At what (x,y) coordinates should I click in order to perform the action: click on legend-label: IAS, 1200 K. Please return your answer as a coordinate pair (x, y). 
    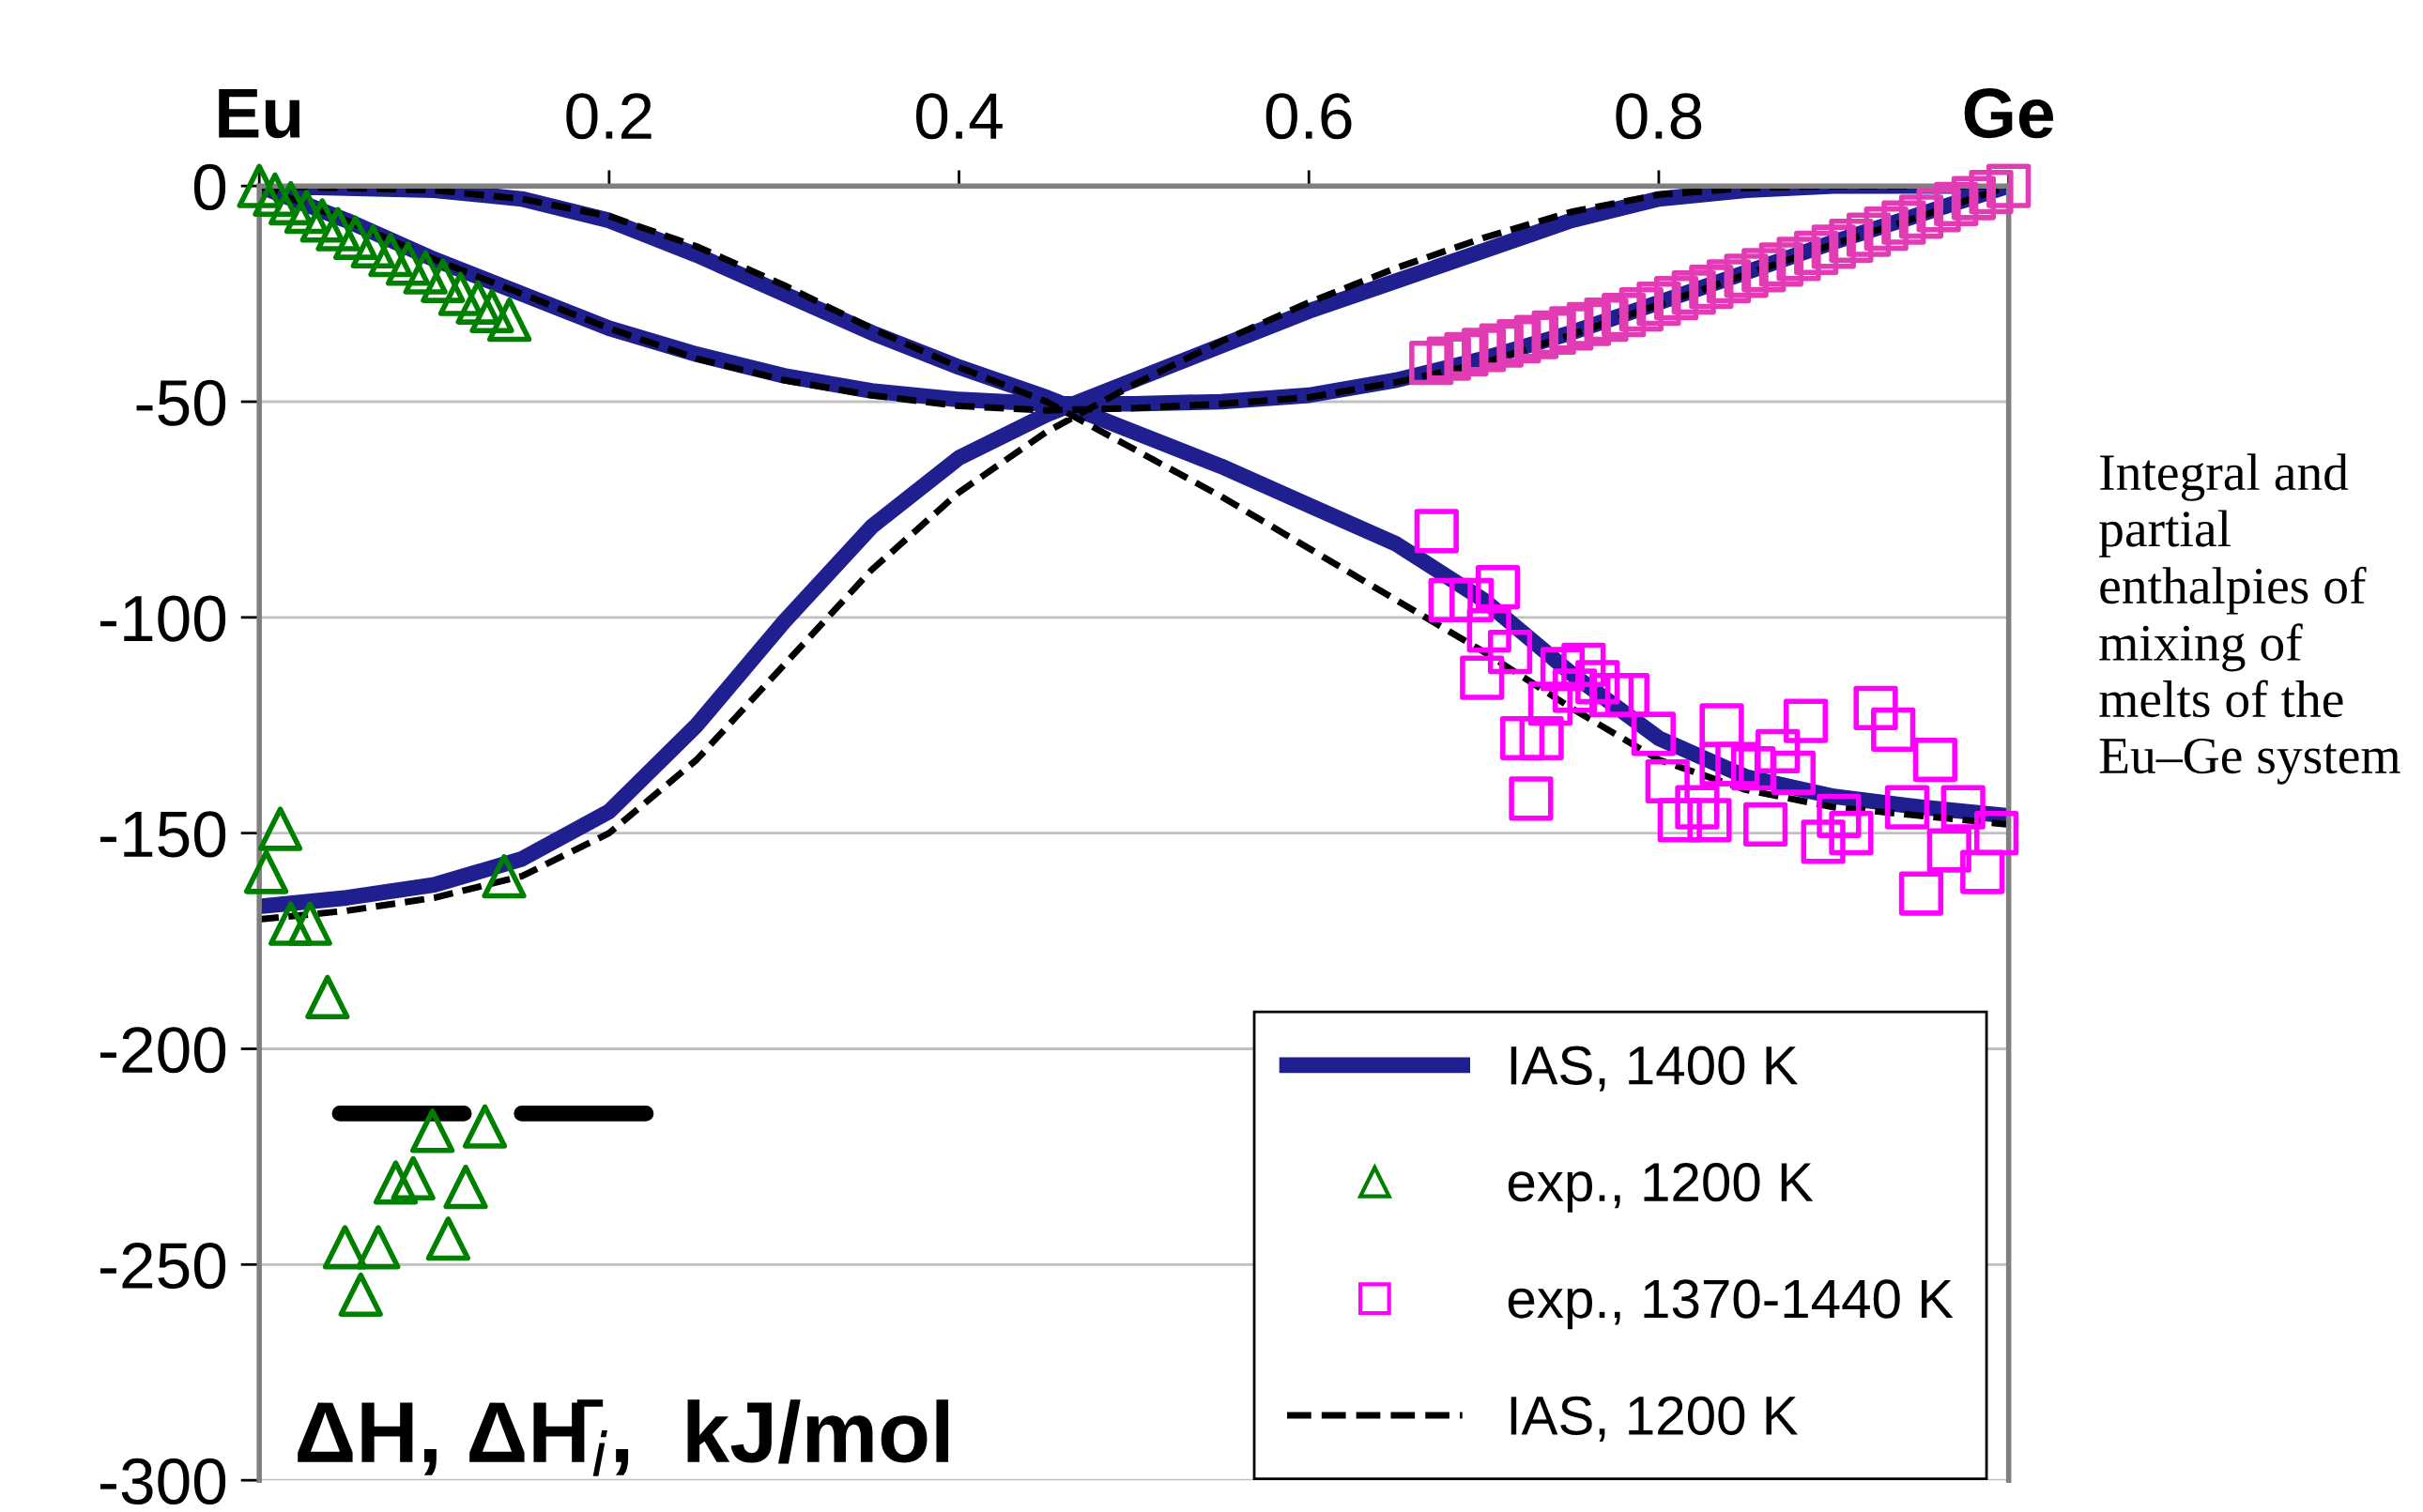
    Looking at the image, I should click on (1655, 1419).